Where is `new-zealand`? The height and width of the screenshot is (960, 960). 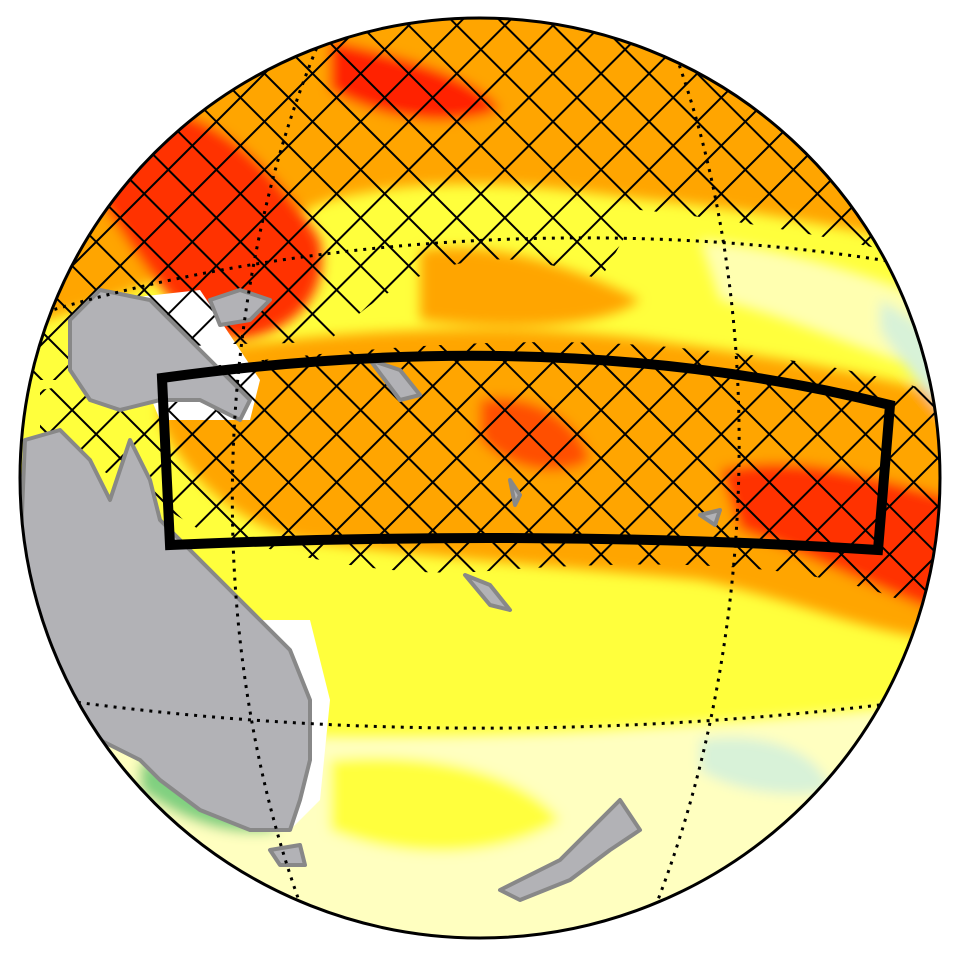
new-zealand is located at coordinates (570, 850).